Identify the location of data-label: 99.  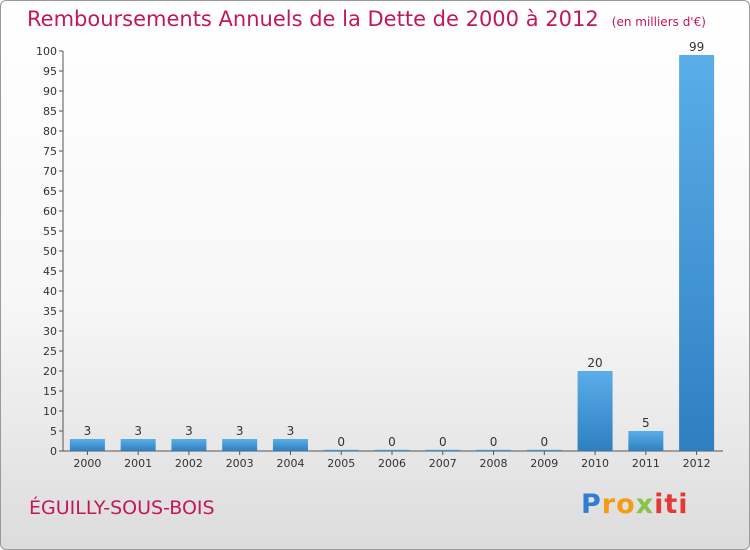
(696, 47).